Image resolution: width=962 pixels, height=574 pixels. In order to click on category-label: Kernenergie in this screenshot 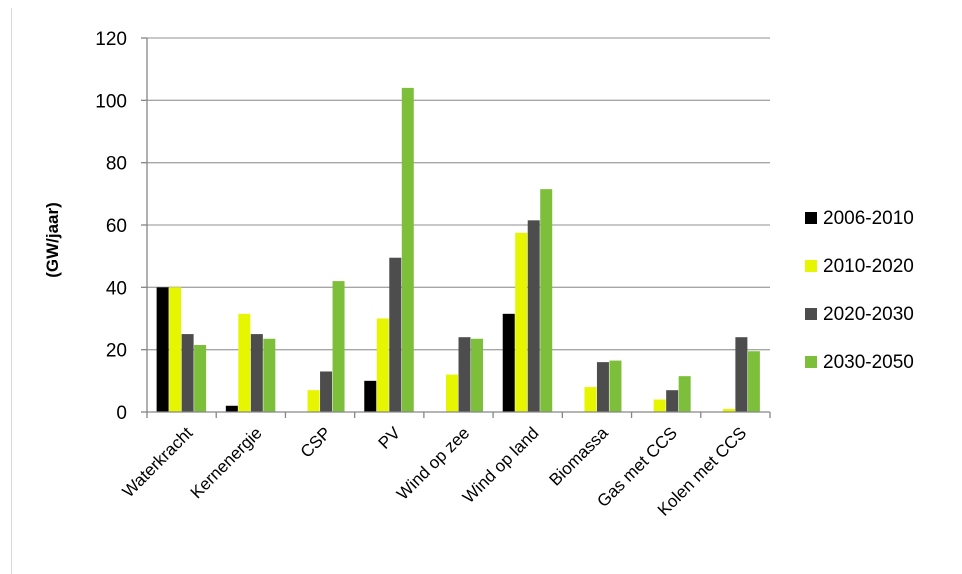, I will do `click(226, 462)`.